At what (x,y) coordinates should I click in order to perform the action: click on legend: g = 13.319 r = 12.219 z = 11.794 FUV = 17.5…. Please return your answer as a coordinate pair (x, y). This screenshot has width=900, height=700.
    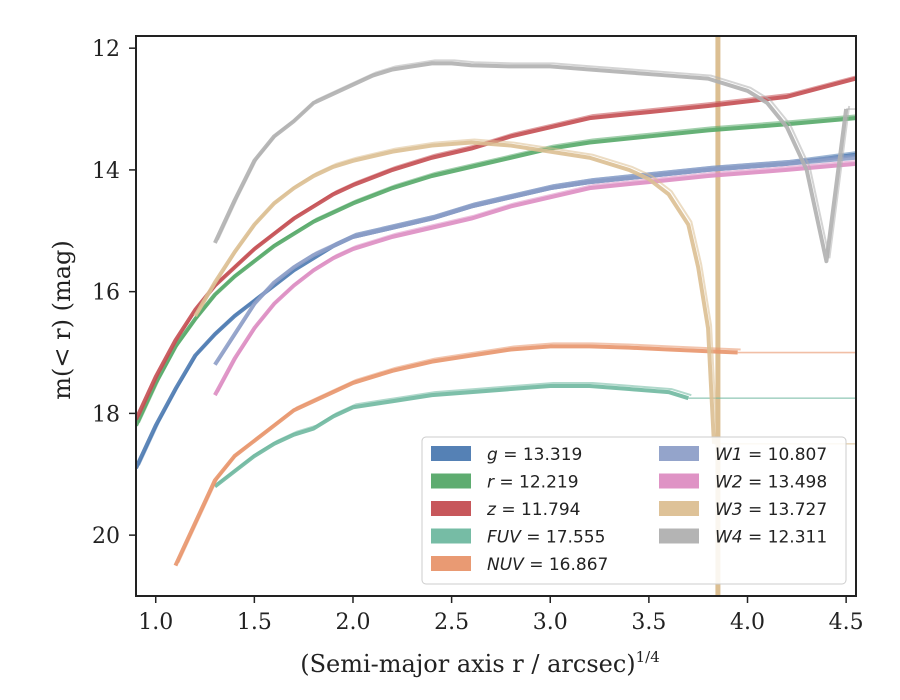
    Looking at the image, I should click on (634, 510).